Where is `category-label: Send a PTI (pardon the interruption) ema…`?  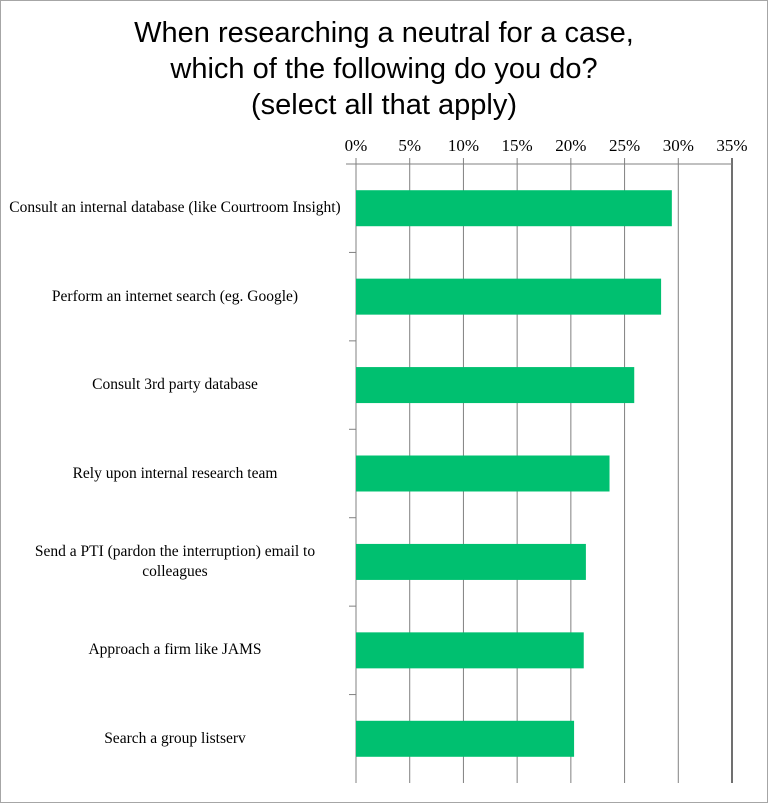 category-label: Send a PTI (pardon the interruption) ema… is located at coordinates (175, 561).